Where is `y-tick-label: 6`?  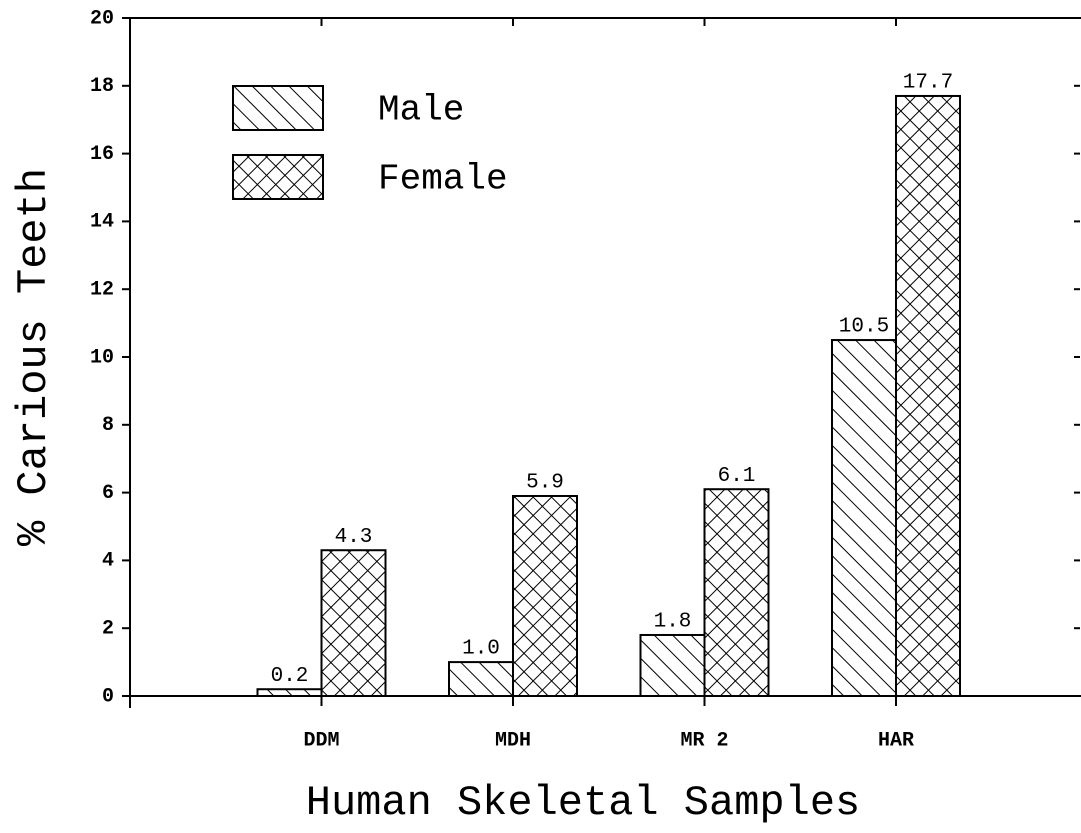
y-tick-label: 6 is located at coordinates (108, 493).